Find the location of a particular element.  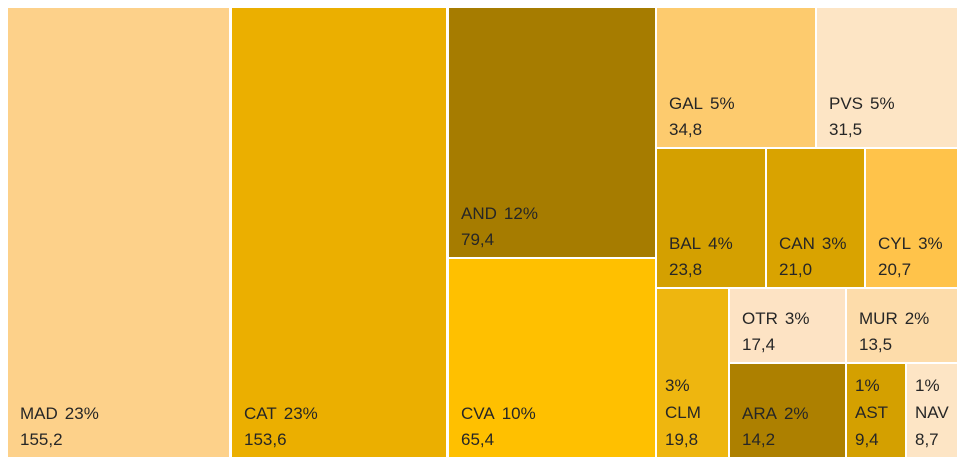

label: CVA 10% is located at coordinates (498, 413).